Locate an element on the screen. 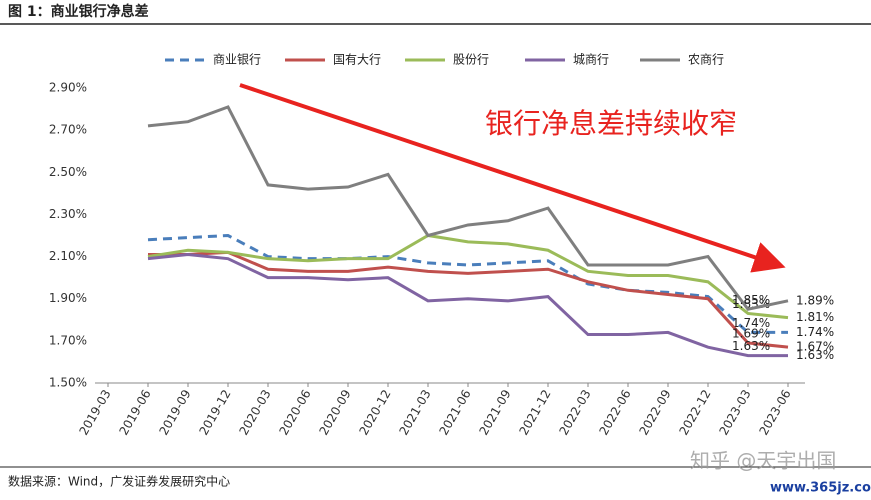 The width and height of the screenshot is (871, 500). y-tick-label: 1.70% is located at coordinates (68, 340).